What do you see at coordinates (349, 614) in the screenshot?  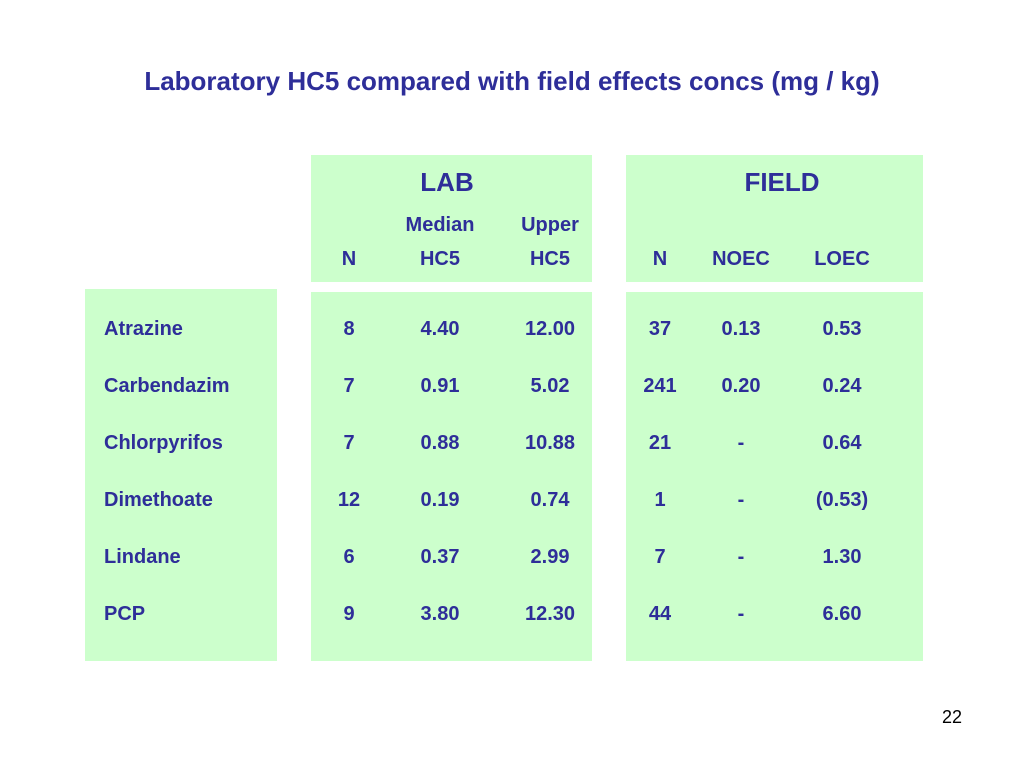 I see `lab-n-cell: 9` at bounding box center [349, 614].